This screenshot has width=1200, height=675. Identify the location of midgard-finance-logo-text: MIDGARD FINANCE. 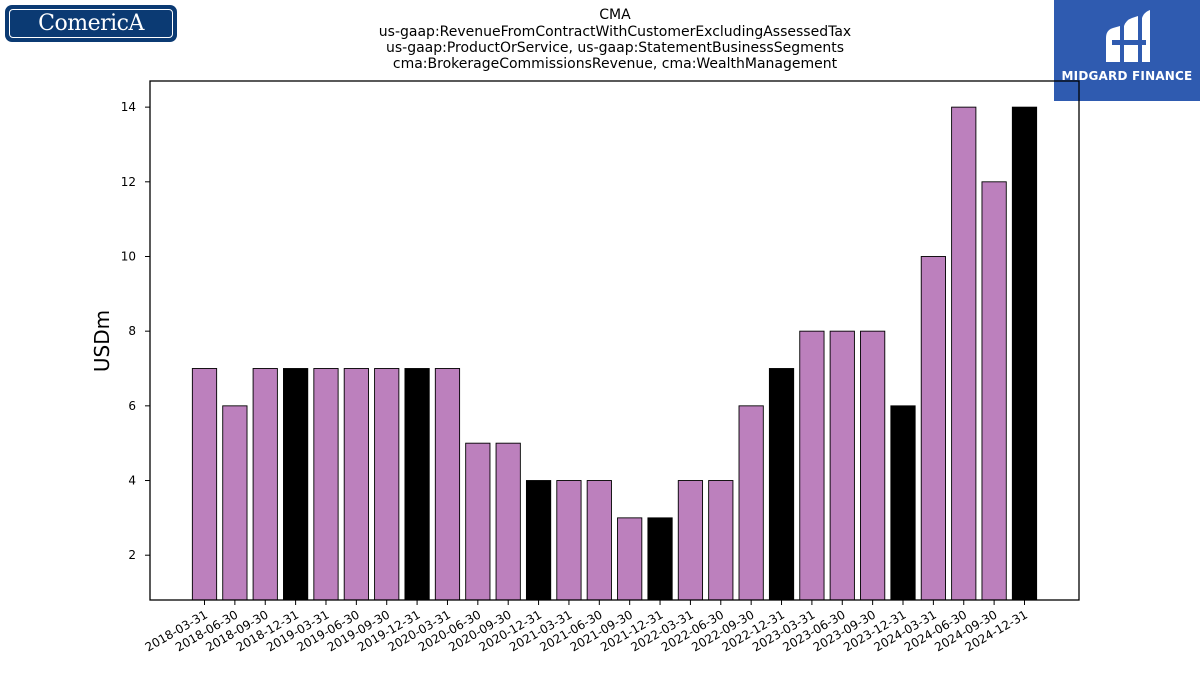
(1127, 76).